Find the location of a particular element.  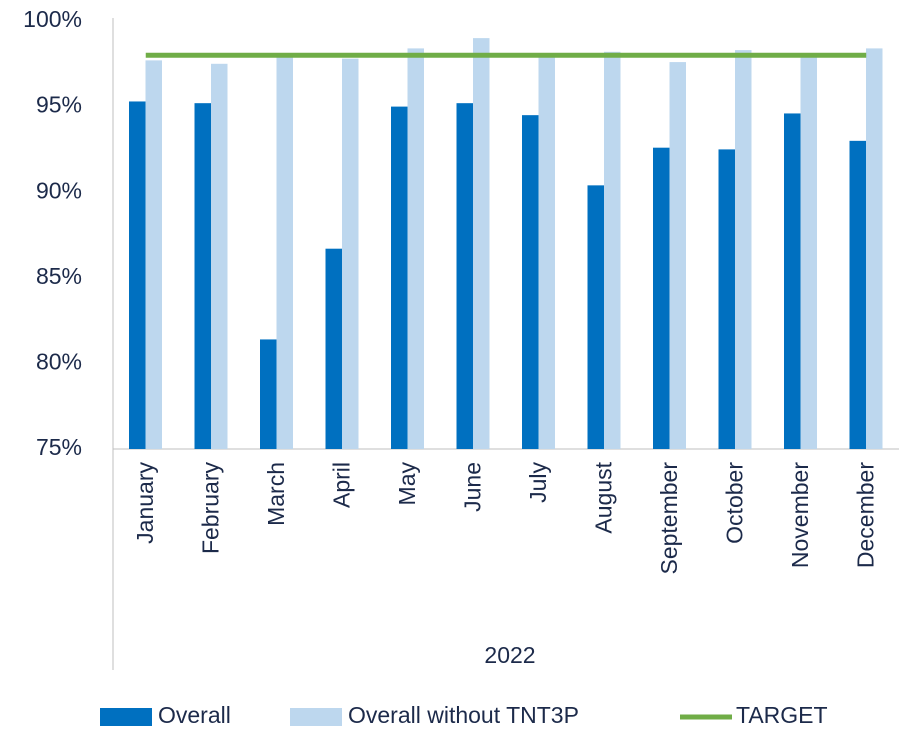

x-tick-label: February is located at coordinates (210, 508).